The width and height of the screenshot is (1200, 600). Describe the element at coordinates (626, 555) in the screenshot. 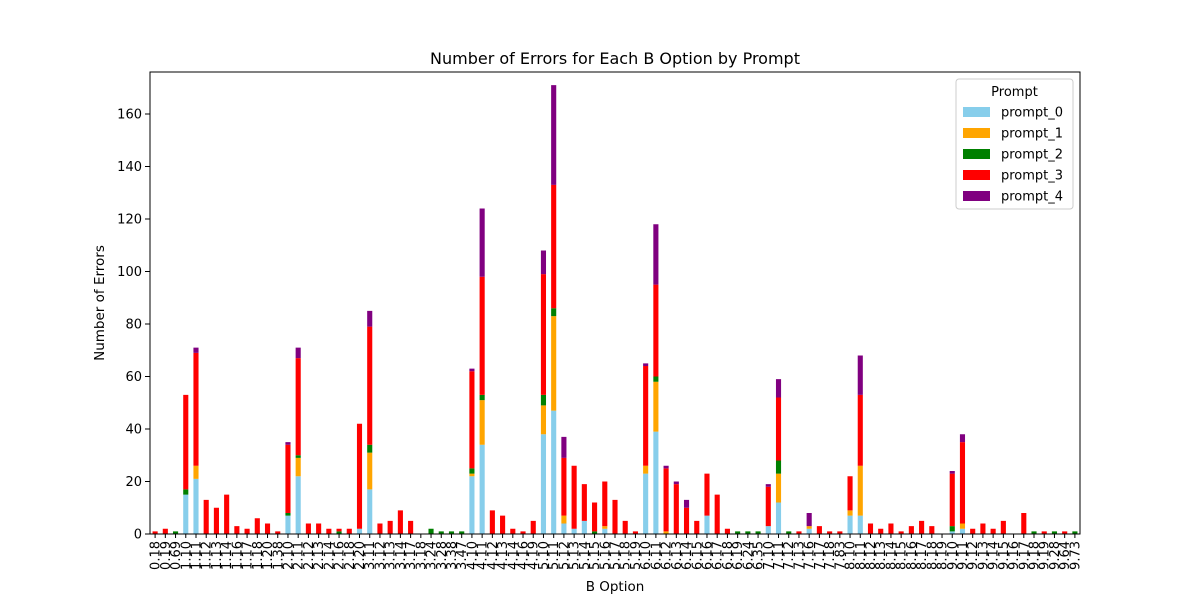

I see `x-tick-label-46: 5.18` at that location.